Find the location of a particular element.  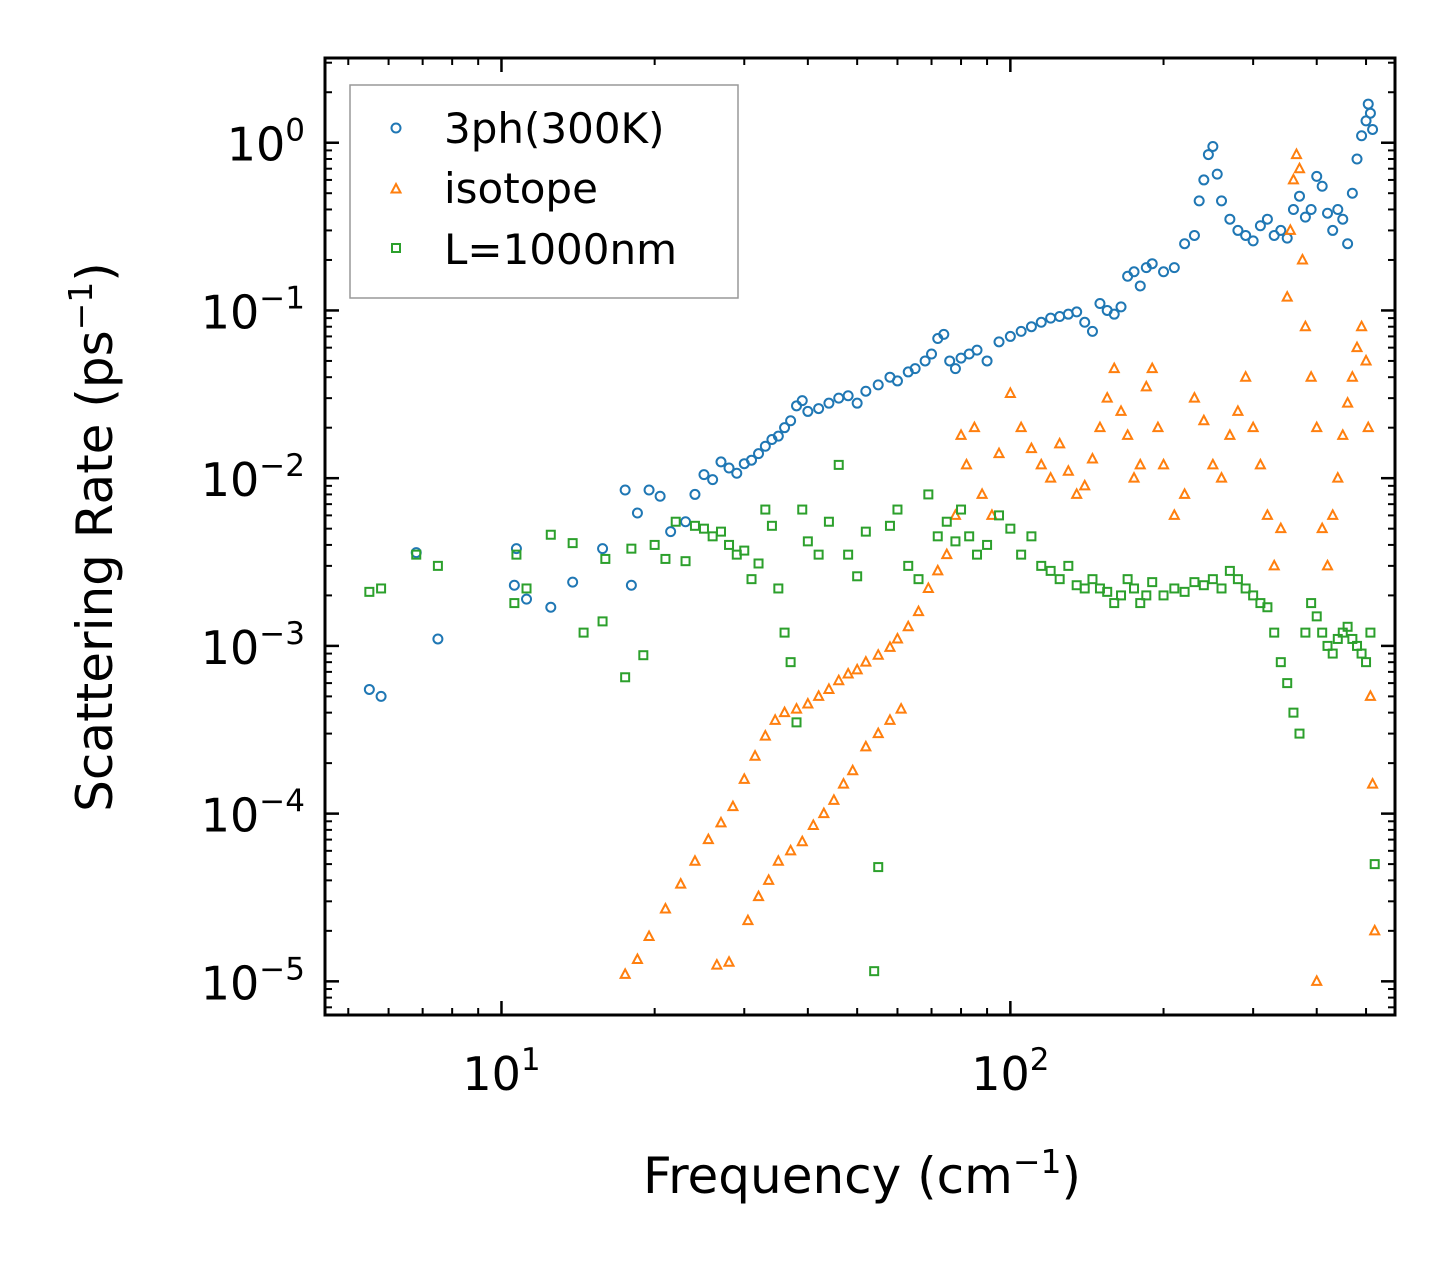

y-axis-label-exp: −1 is located at coordinates (80, 306).